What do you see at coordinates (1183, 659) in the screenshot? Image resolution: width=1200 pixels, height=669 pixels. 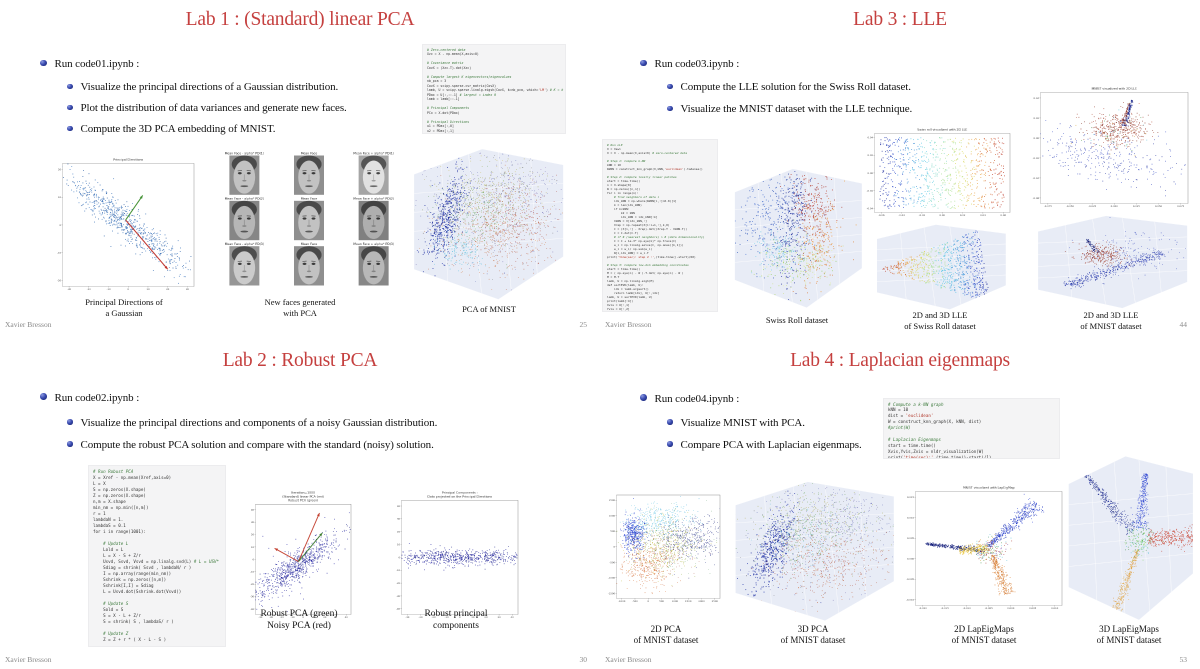 I see `page-number: 53` at bounding box center [1183, 659].